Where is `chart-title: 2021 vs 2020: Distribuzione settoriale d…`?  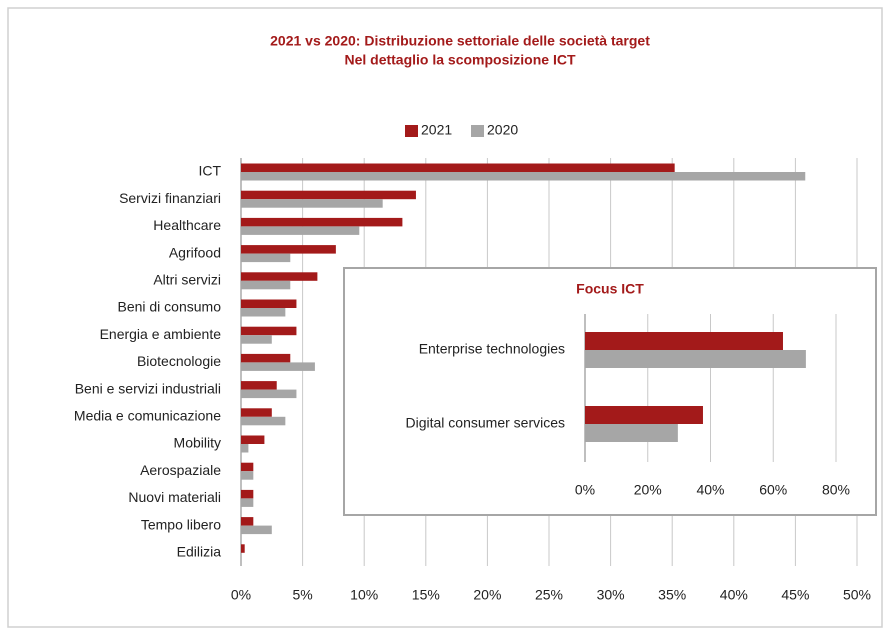
chart-title: 2021 vs 2020: Distribuzione settoriale d… is located at coordinates (460, 41).